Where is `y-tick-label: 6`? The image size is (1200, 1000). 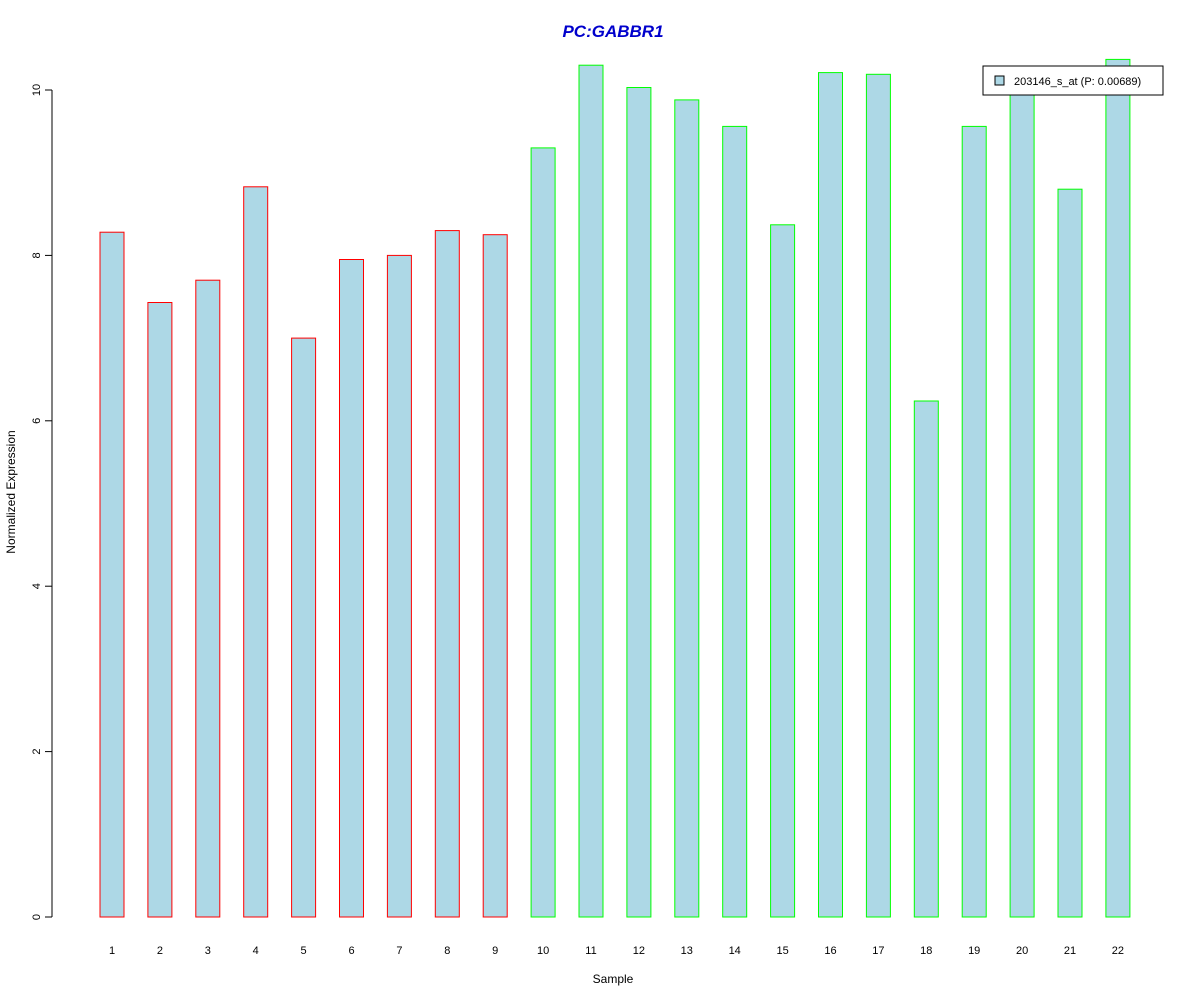
y-tick-label: 6 is located at coordinates (37, 421).